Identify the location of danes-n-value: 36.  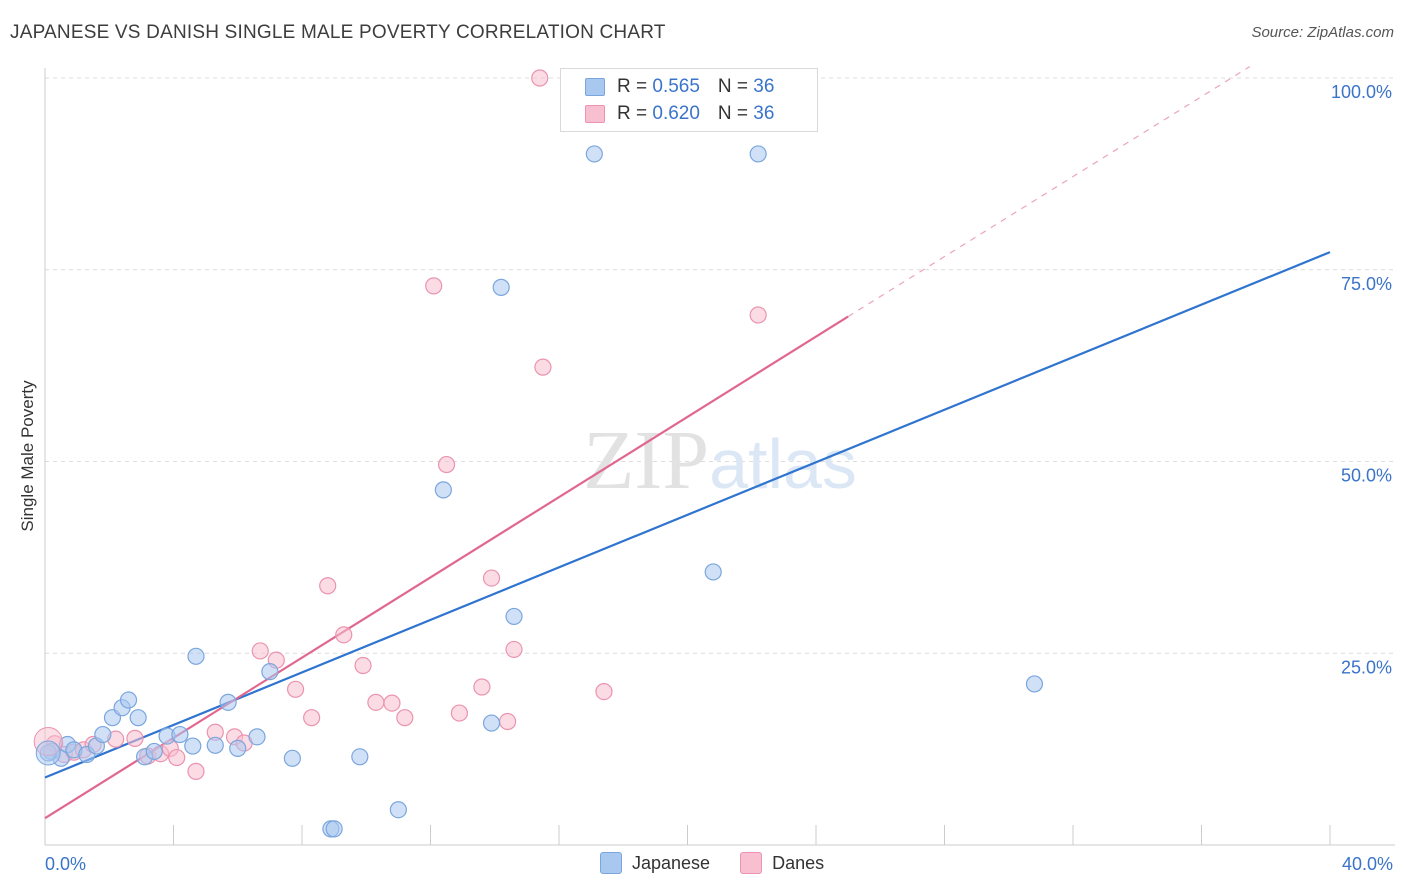
(764, 113).